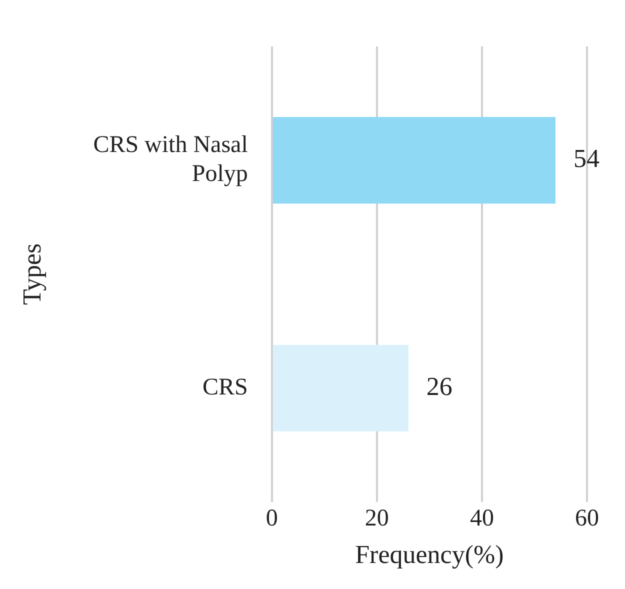  Describe the element at coordinates (272, 519) in the screenshot. I see `x-tick-label: 0` at that location.